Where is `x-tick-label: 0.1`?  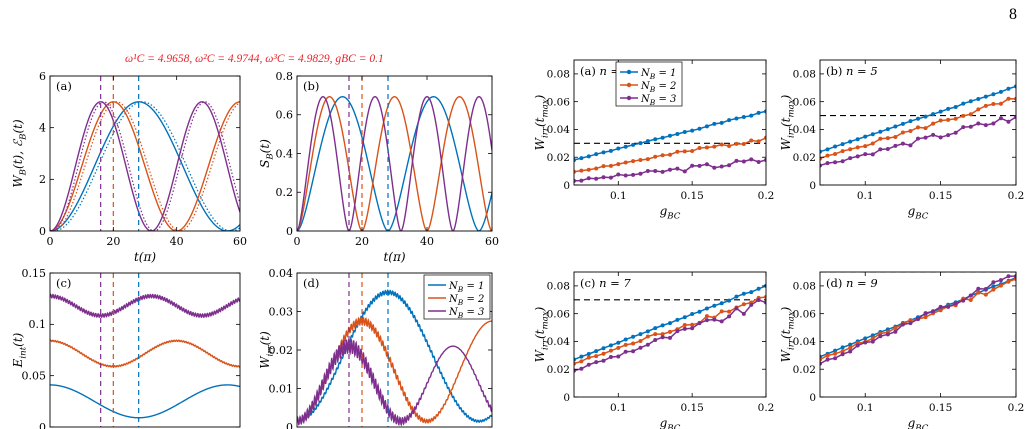
x-tick-label: 0.1 is located at coordinates (865, 408).